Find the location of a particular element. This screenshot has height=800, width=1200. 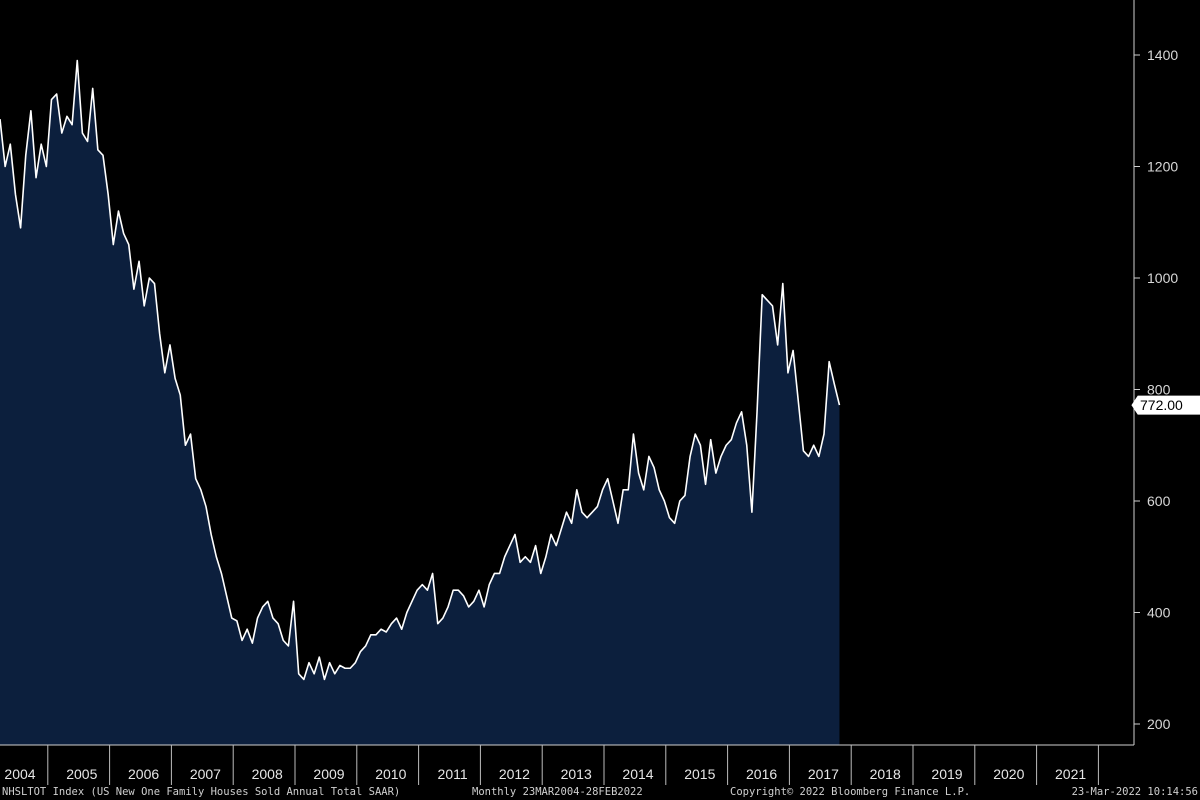

x-tick-label: 2013 is located at coordinates (576, 774).